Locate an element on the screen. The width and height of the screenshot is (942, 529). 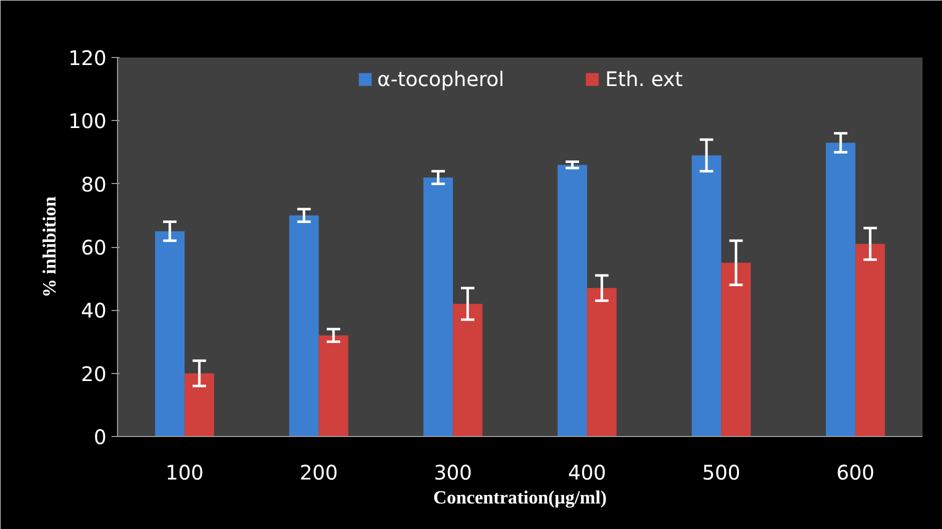
y-tick-label: 40 is located at coordinates (94, 310).